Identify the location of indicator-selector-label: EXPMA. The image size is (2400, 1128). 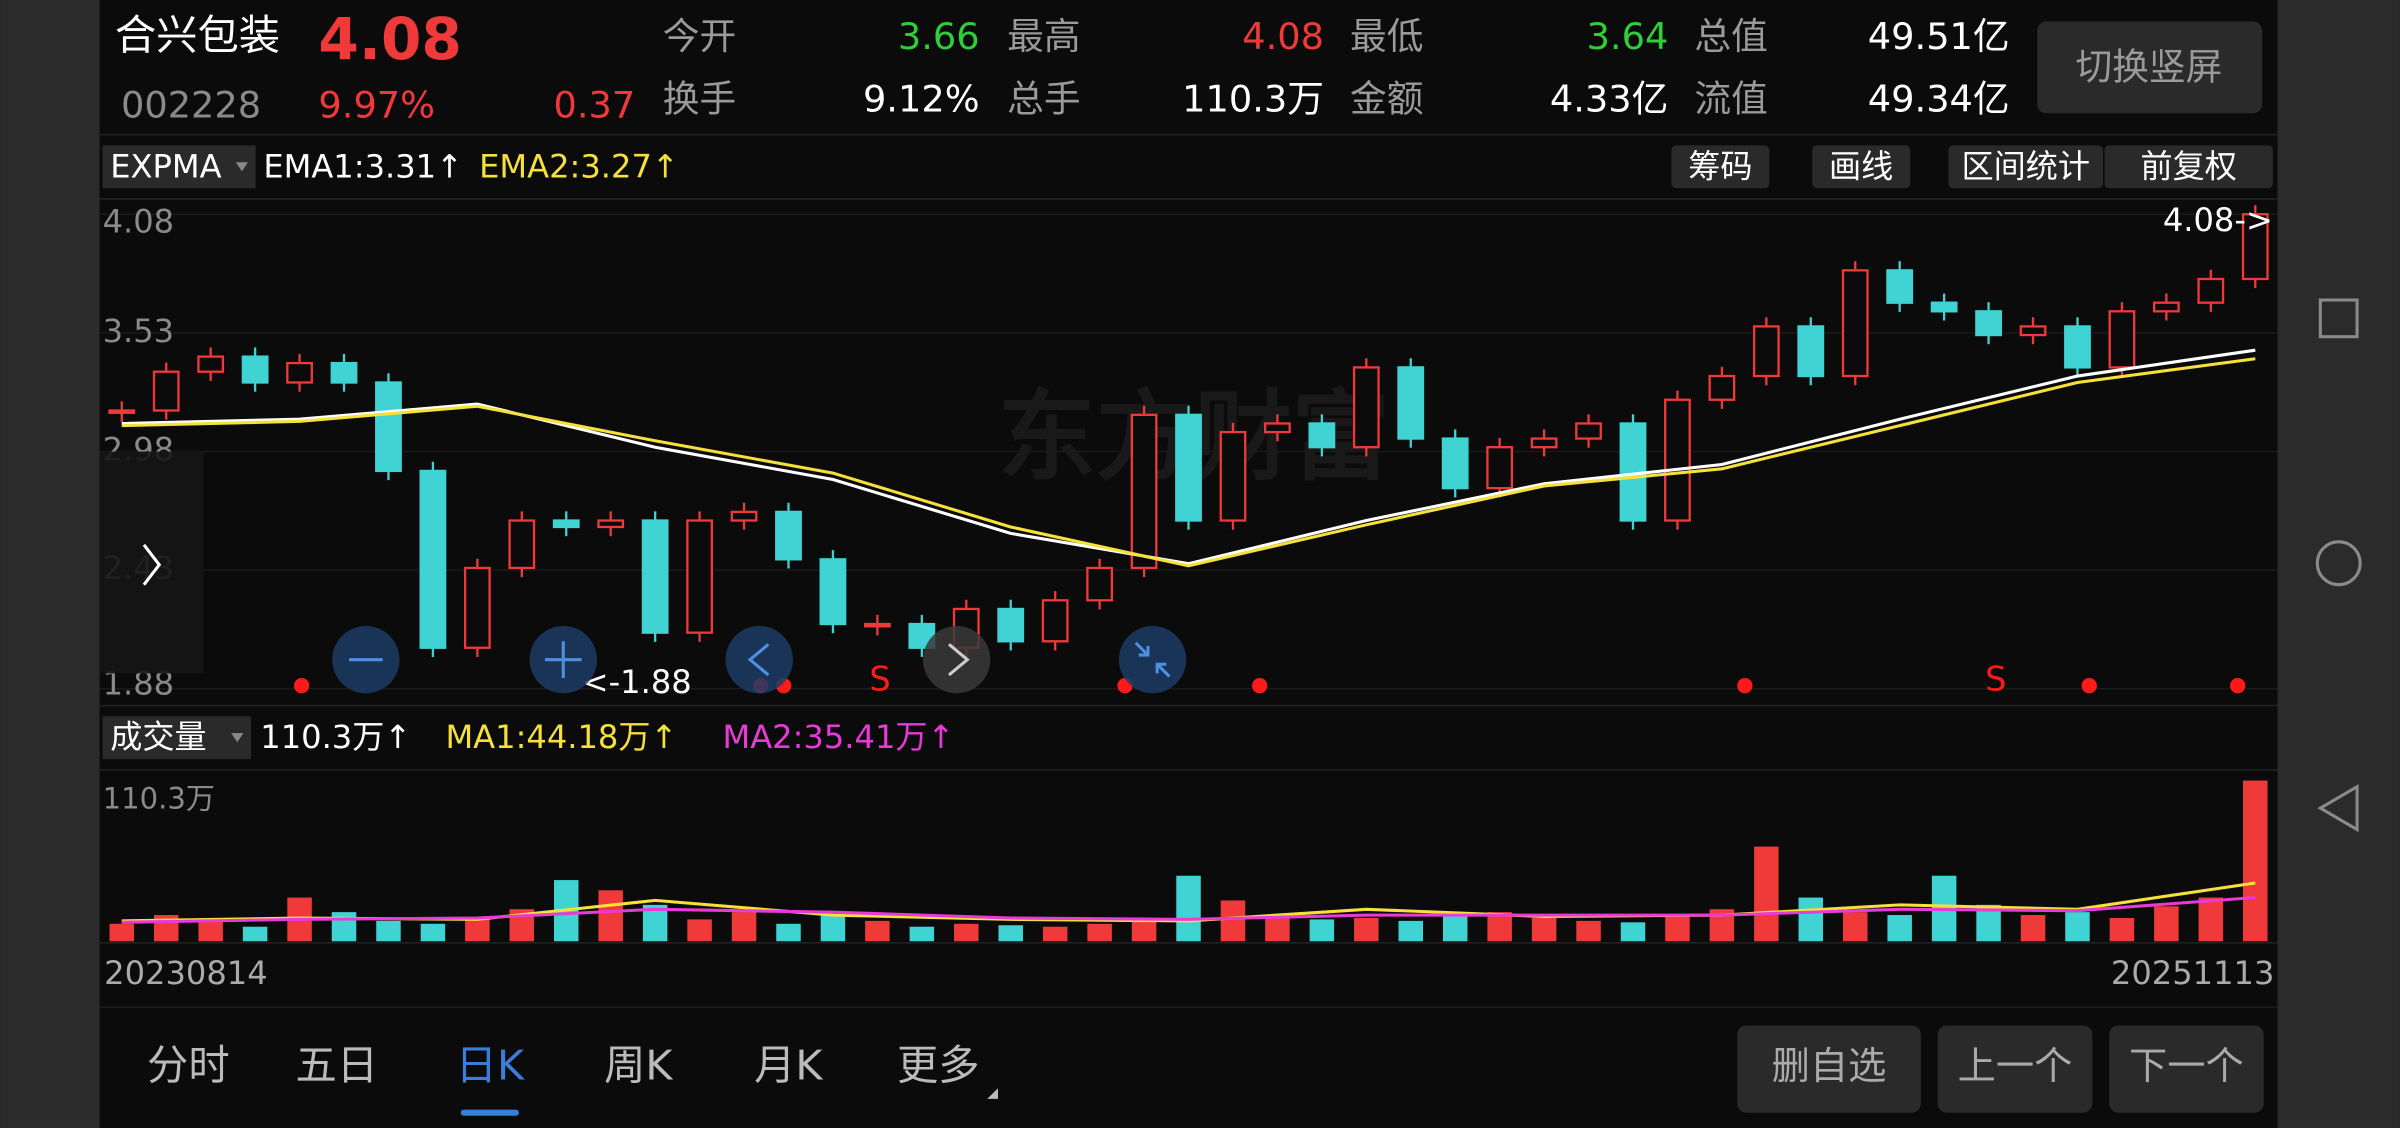
(165, 166).